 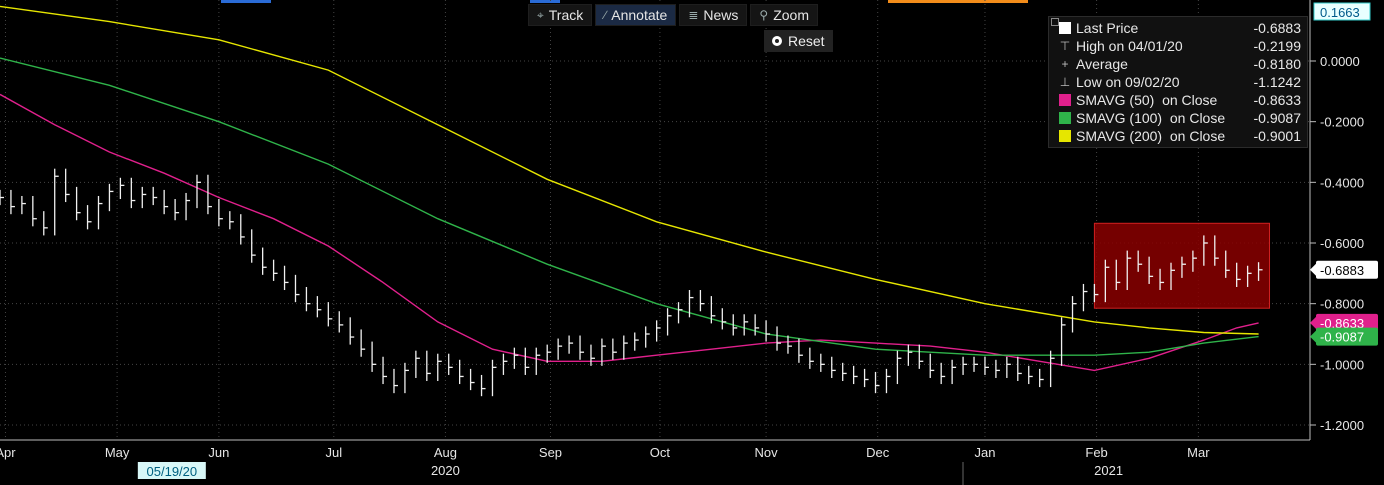 I want to click on track-button: ⌖ Track, so click(x=560, y=15).